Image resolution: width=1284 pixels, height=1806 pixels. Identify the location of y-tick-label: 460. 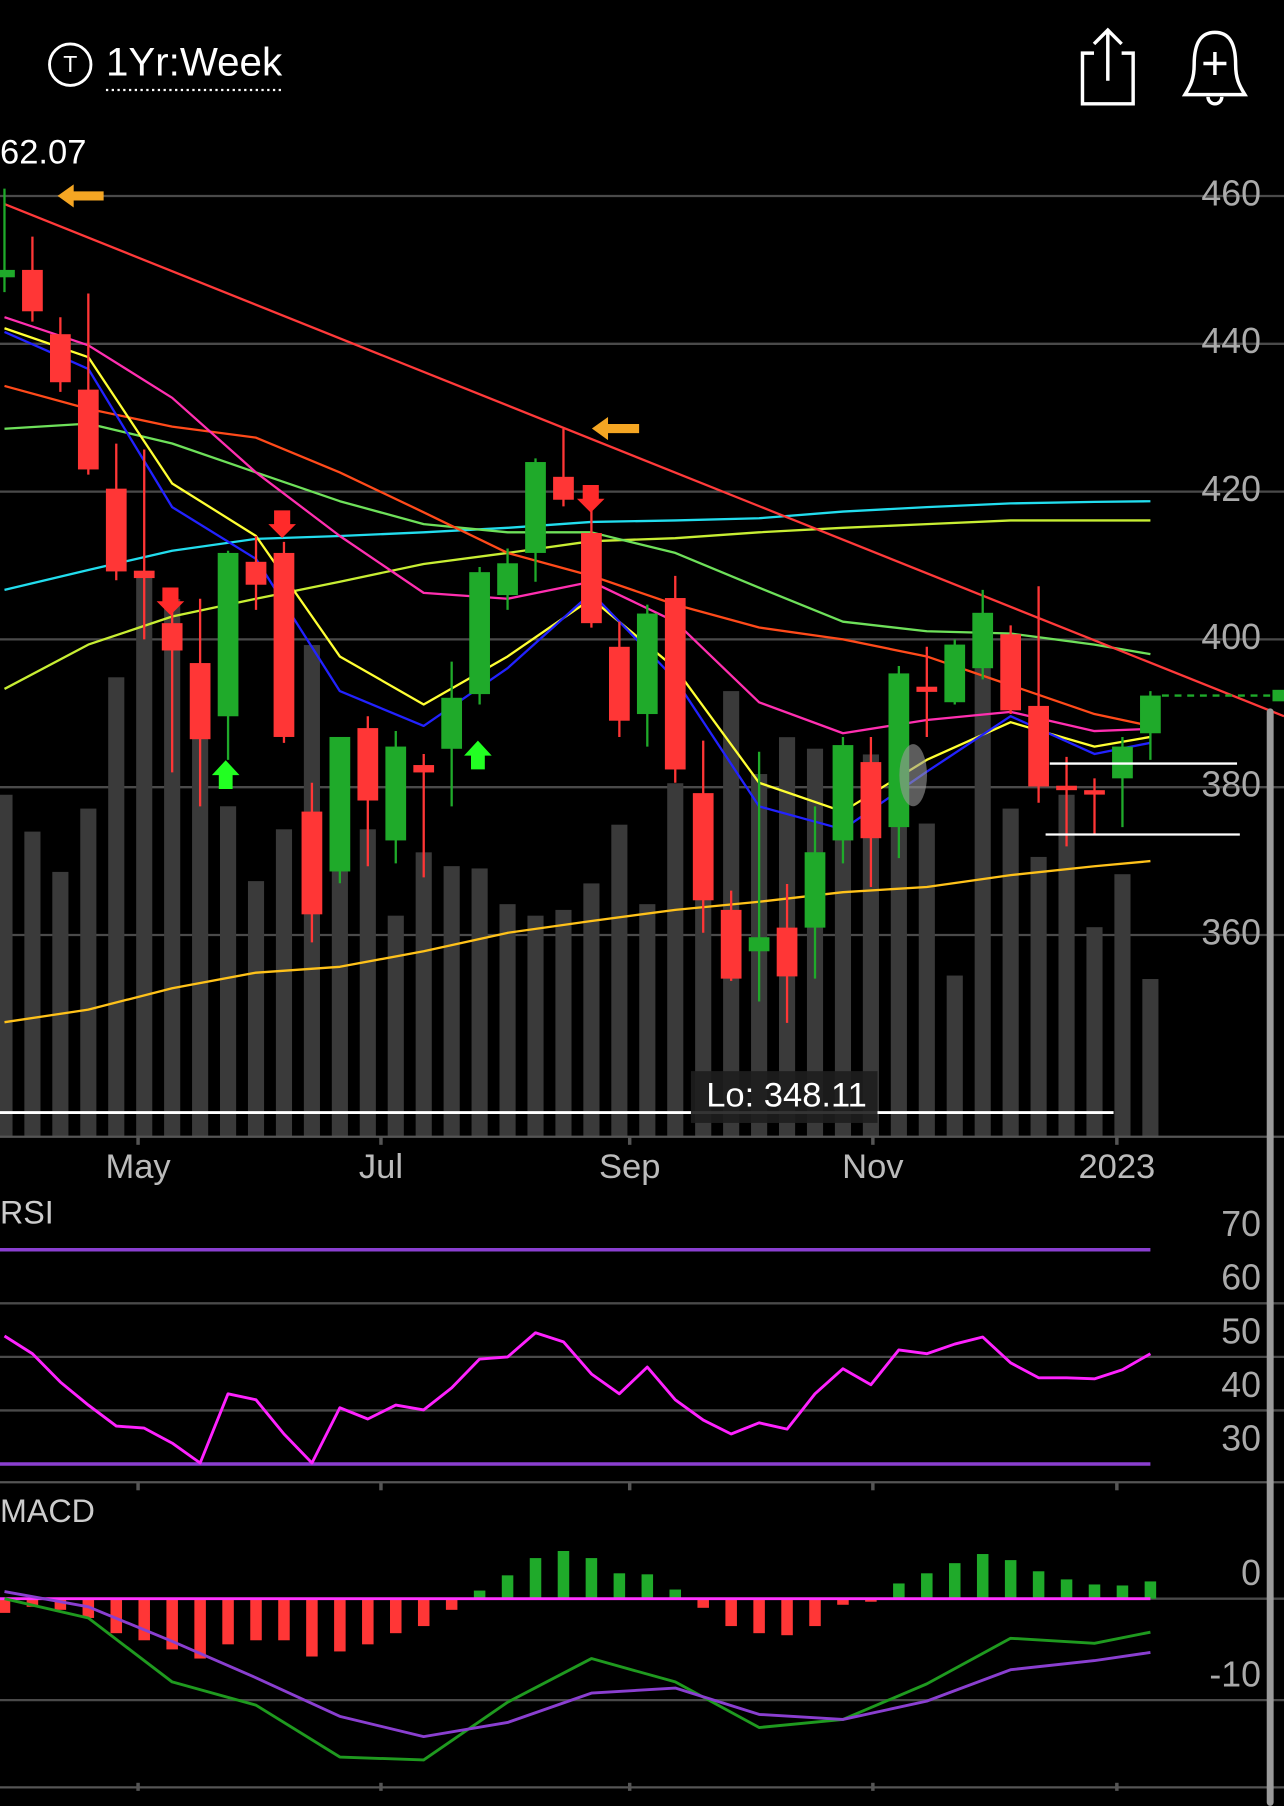
(1231, 193).